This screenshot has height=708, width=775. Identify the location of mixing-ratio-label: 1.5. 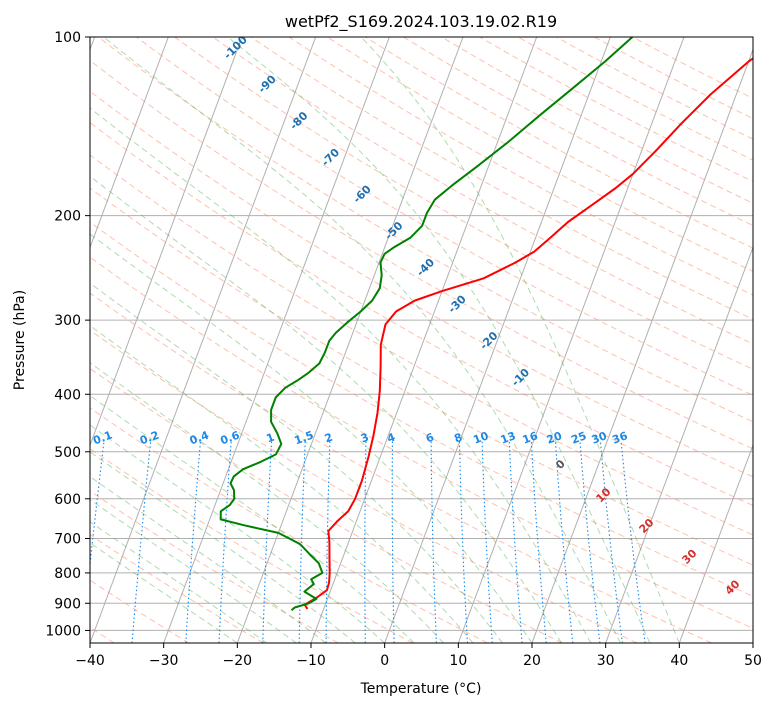
(304, 438).